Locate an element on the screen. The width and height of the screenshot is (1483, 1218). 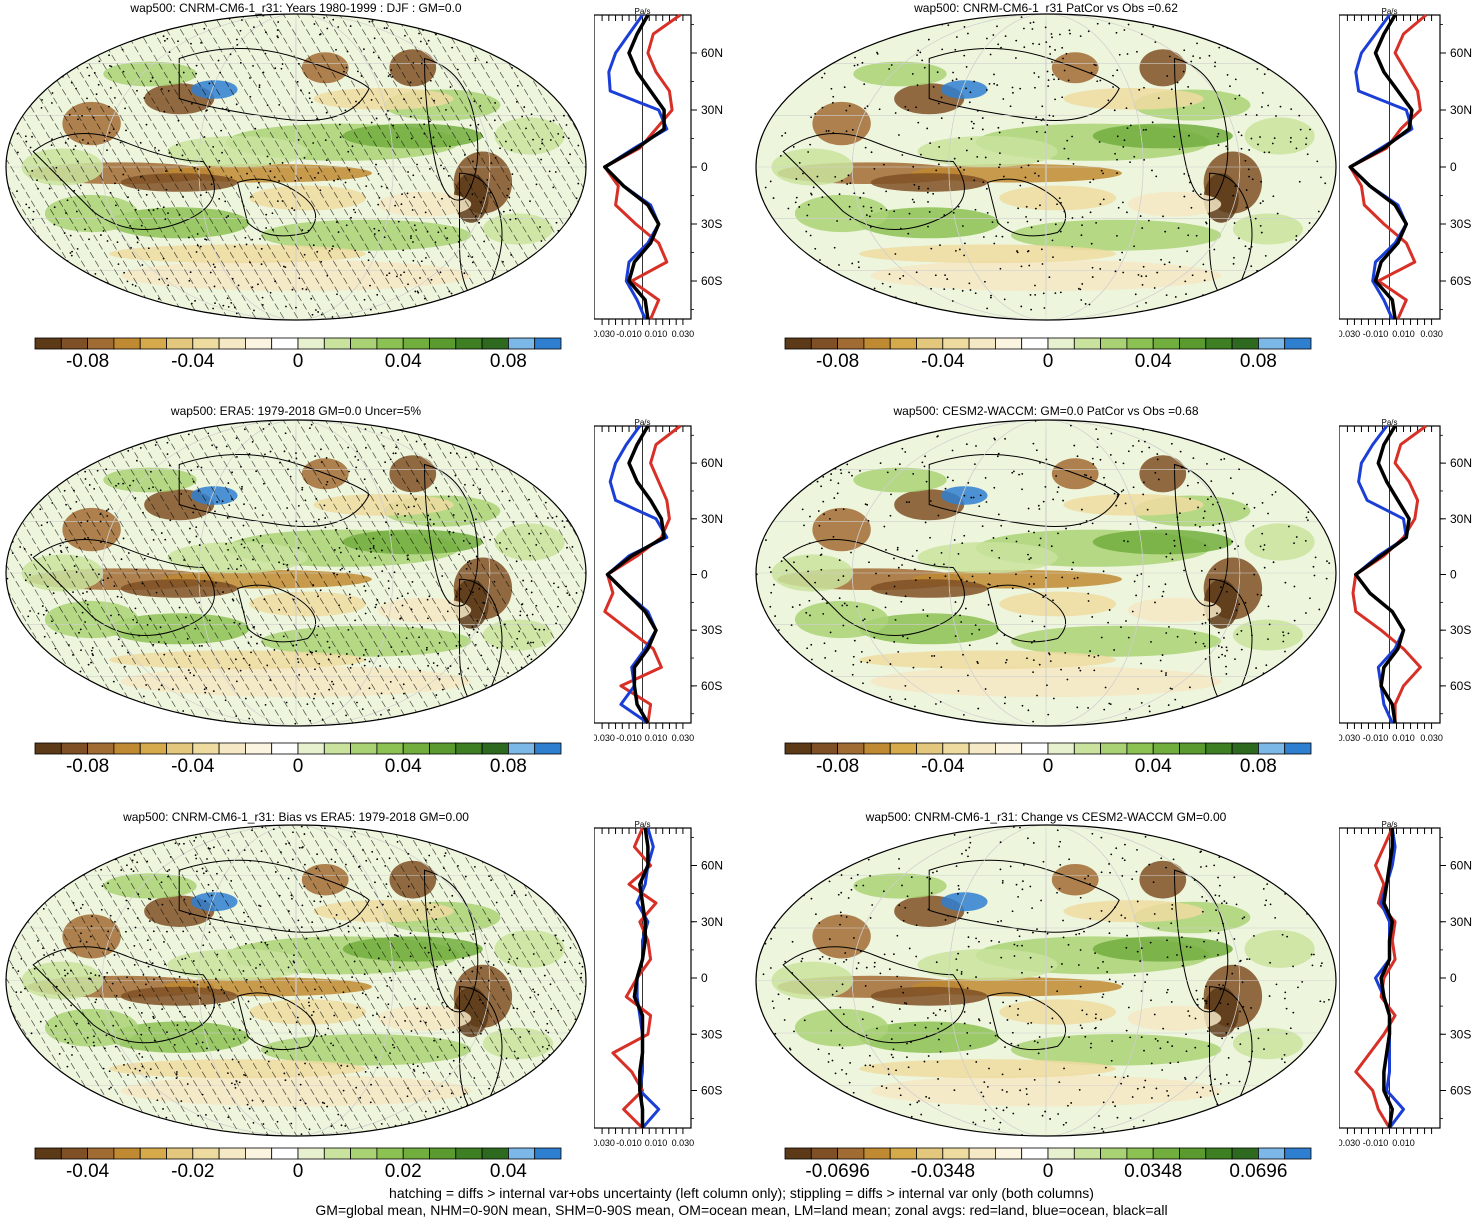
colorbar is located at coordinates (298, 343).